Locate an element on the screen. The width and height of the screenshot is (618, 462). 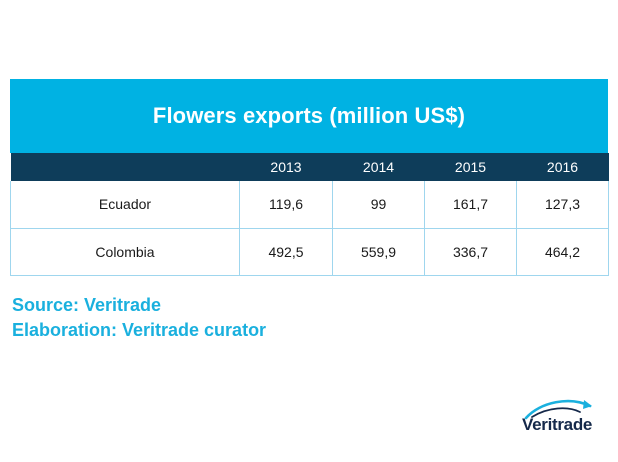
table-row: Colombia 492,5 559,9 336,7 464,2 is located at coordinates (309, 251).